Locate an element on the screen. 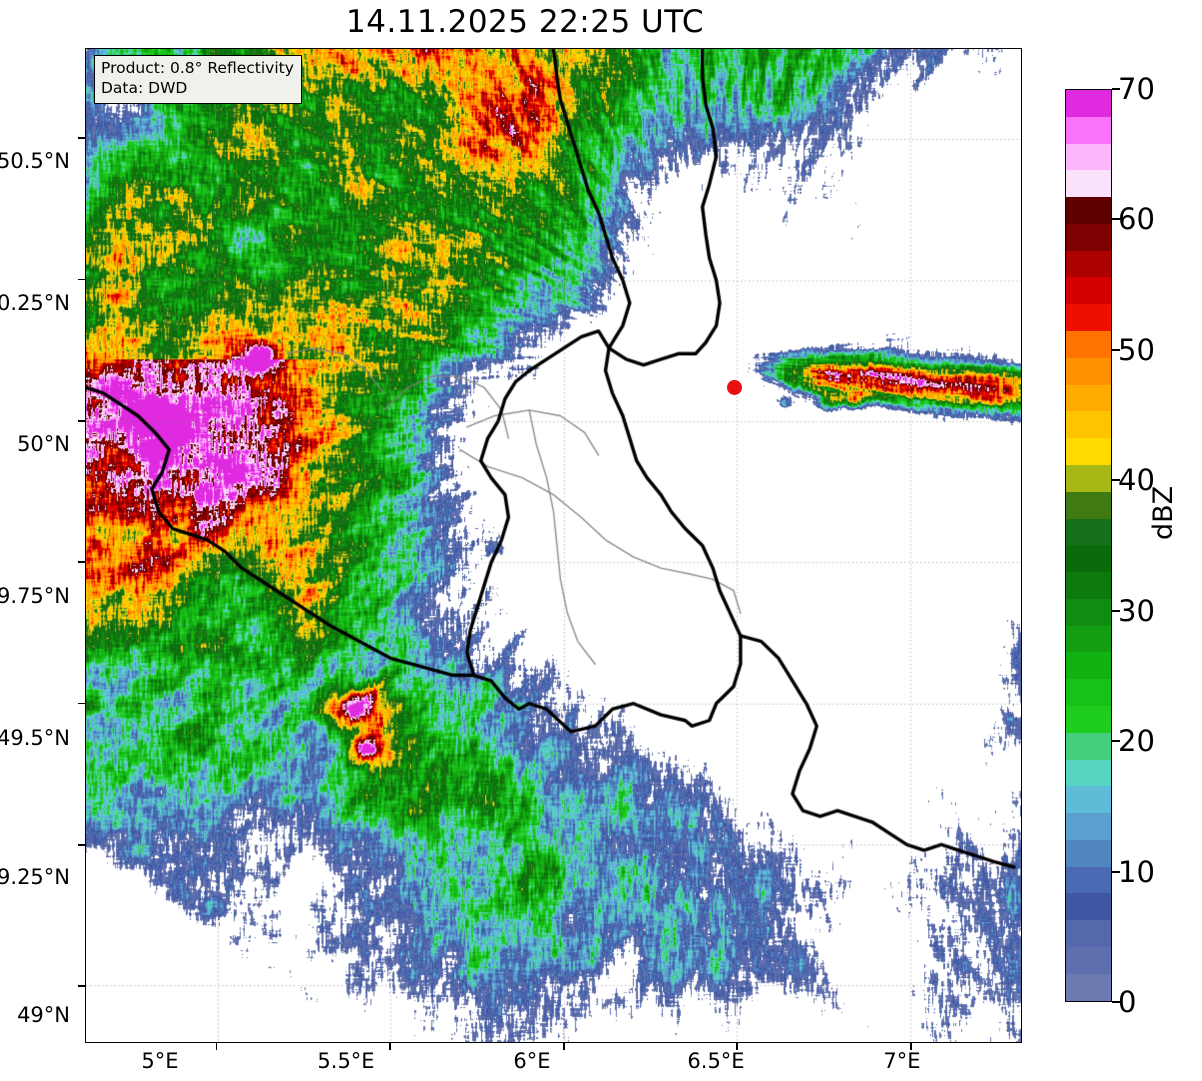 The width and height of the screenshot is (1202, 1081). colorbar-tick-label: 20 is located at coordinates (1136, 741).